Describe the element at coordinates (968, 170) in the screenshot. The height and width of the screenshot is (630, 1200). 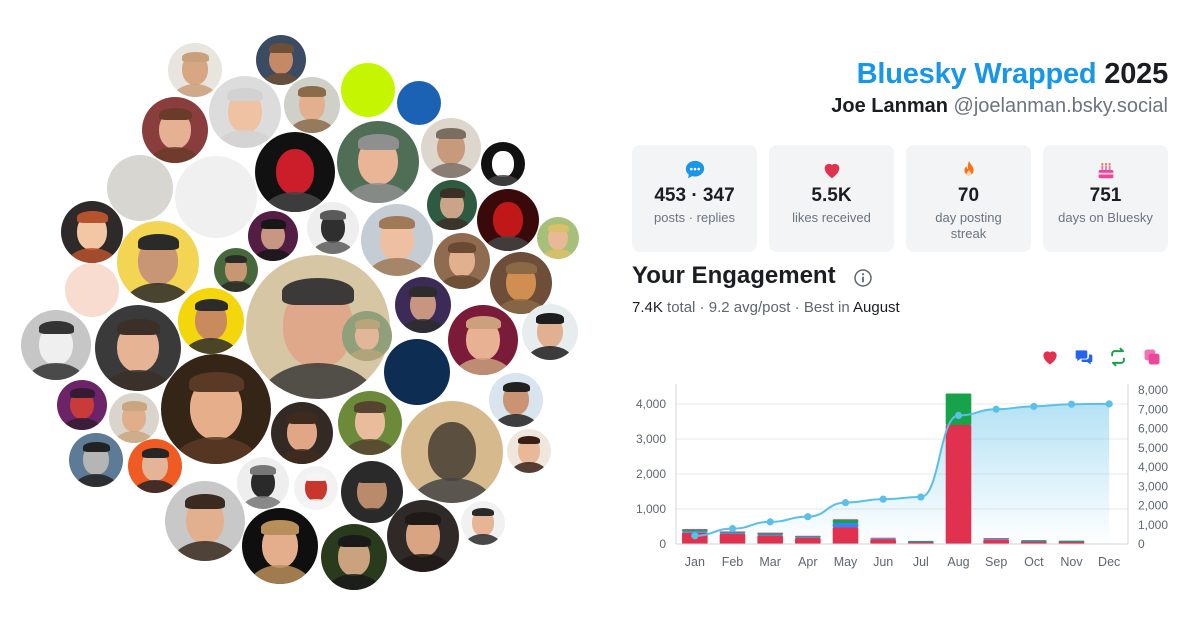
I see `flame-icon` at that location.